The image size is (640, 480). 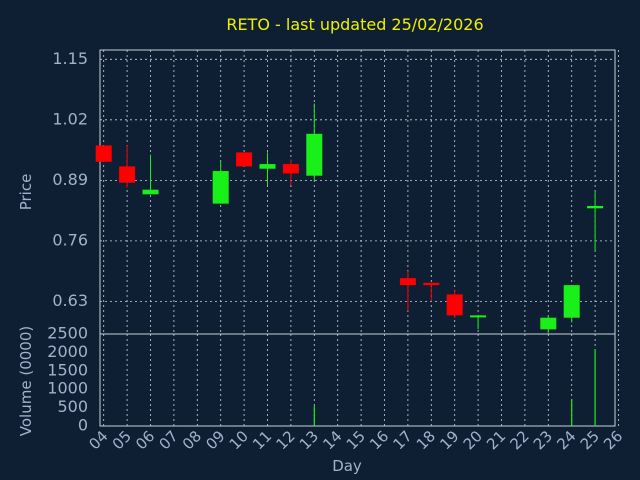 I want to click on day-tick-label: 06, so click(x=145, y=440).